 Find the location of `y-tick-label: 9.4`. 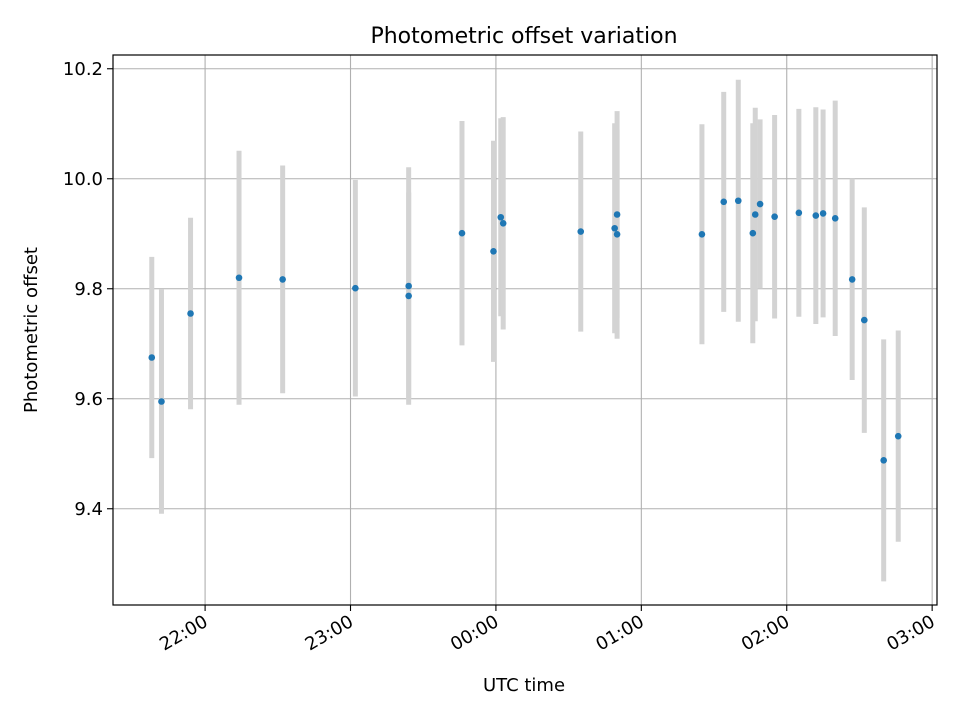

y-tick-label: 9.4 is located at coordinates (88, 509).